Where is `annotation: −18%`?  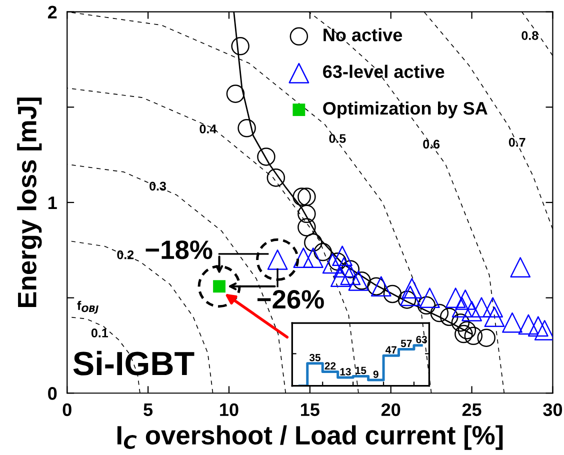
annotation: −18% is located at coordinates (179, 250).